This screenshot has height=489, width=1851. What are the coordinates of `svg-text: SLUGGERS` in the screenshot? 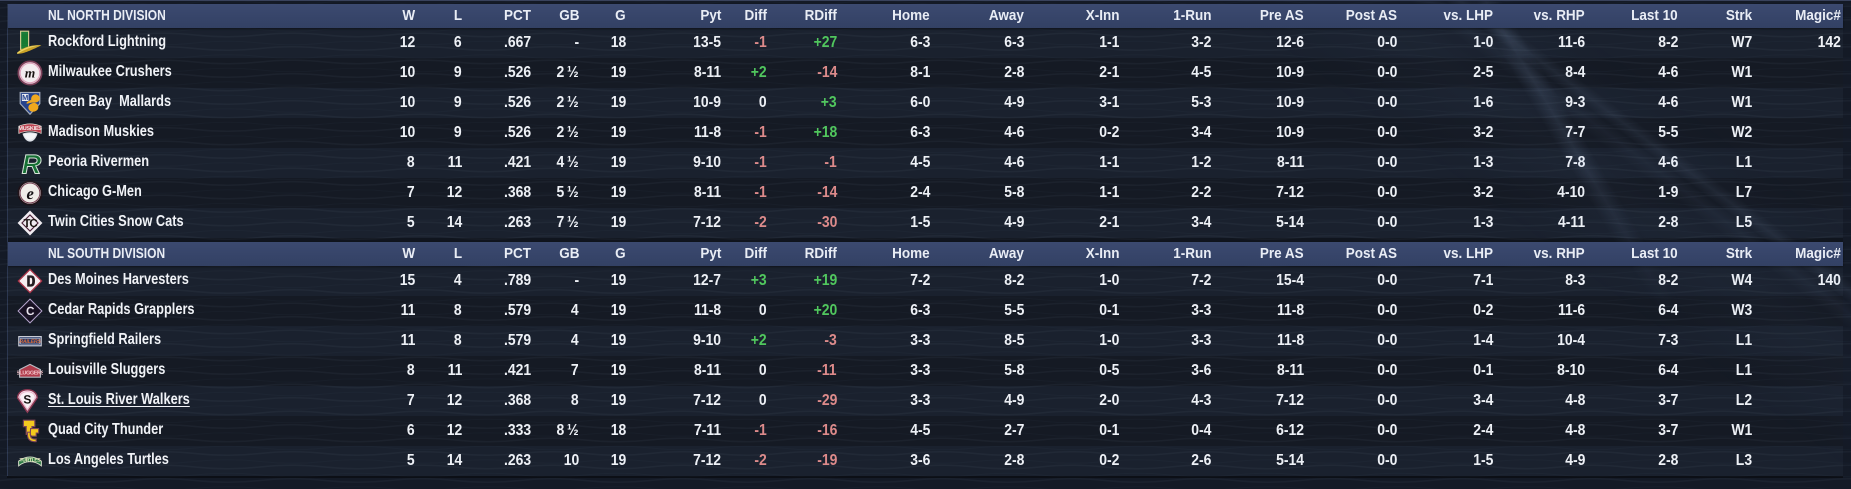 It's located at (30, 373).